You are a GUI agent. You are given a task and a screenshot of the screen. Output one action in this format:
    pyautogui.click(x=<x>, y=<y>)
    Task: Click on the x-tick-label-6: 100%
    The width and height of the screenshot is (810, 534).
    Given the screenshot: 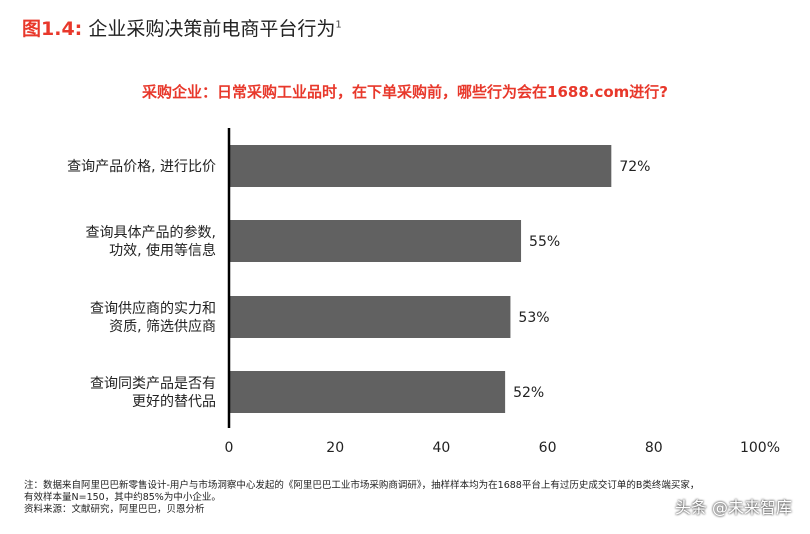 What is the action you would take?
    pyautogui.click(x=760, y=448)
    